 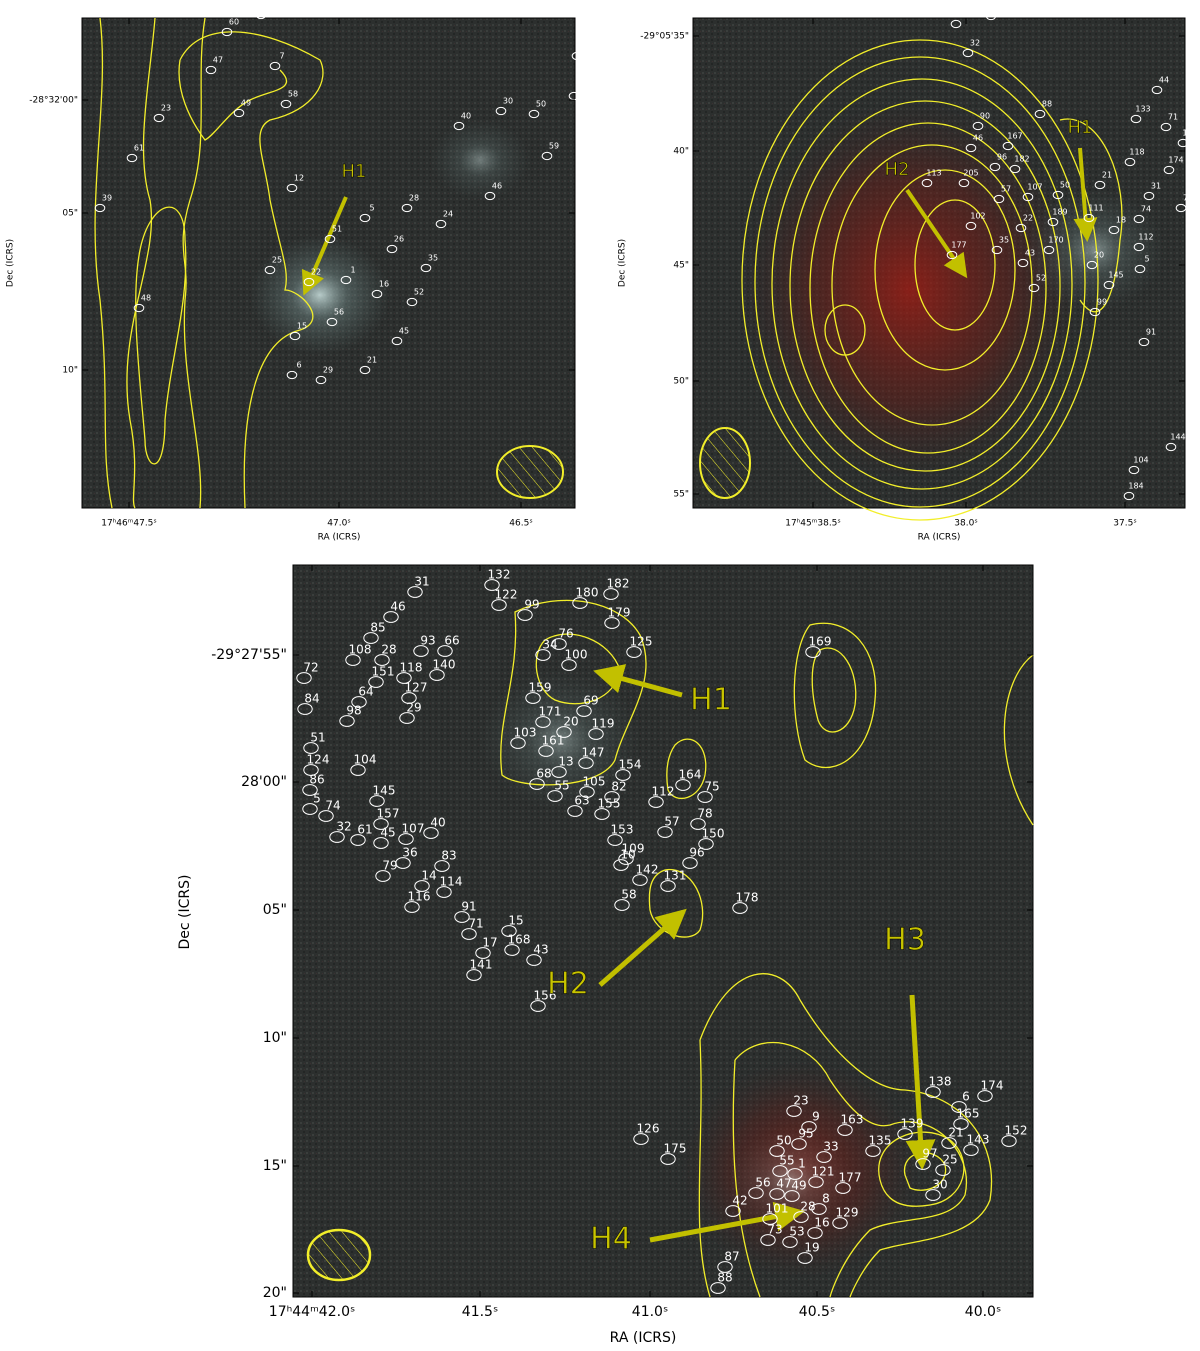 What do you see at coordinates (520, 524) in the screenshot?
I see `x-tick-label: 46.5ˢ` at bounding box center [520, 524].